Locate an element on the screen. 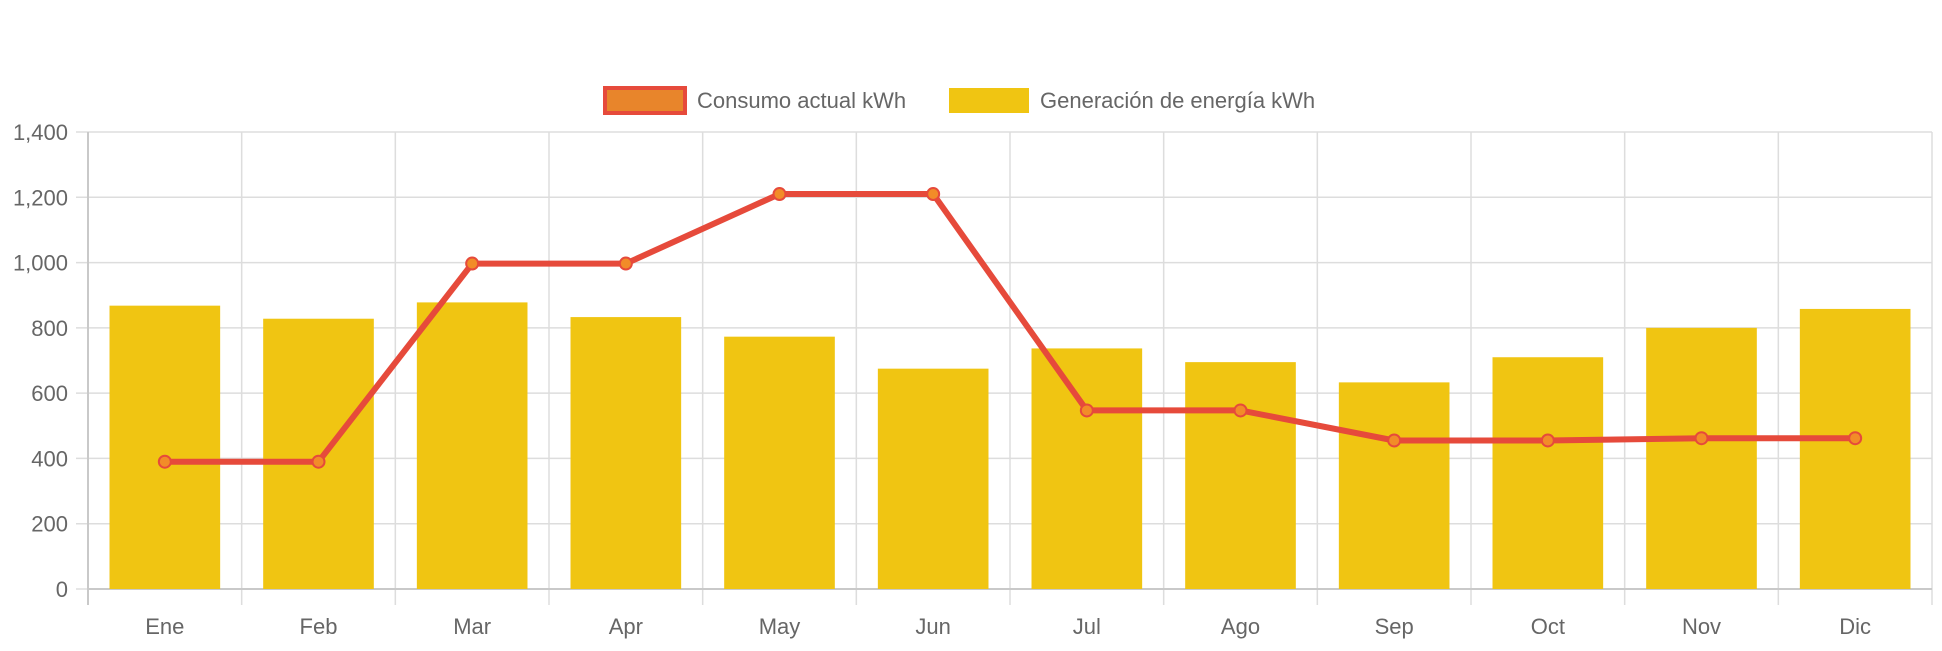  y-tick-label: 1,200 is located at coordinates (40, 197).